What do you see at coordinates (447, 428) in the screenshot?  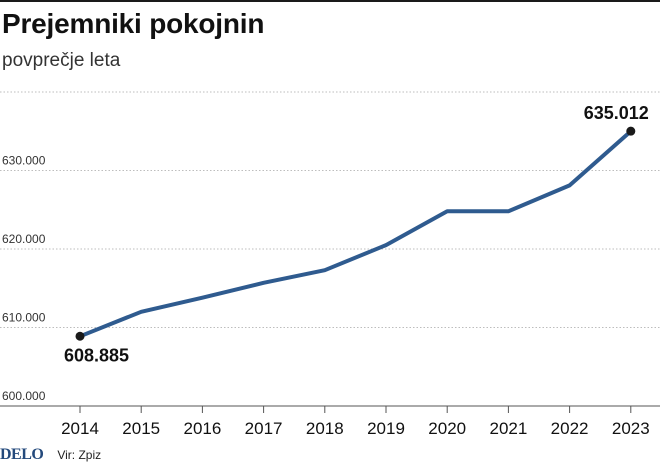 I see `x-tick-label: 2020` at bounding box center [447, 428].